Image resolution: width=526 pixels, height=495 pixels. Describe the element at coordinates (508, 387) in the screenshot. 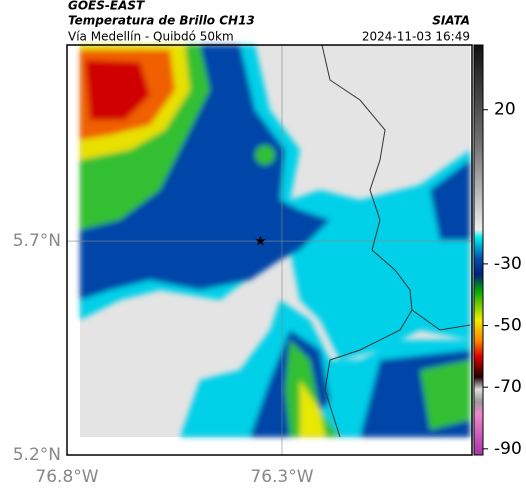

I see `colorbar-tick-label: -70` at that location.